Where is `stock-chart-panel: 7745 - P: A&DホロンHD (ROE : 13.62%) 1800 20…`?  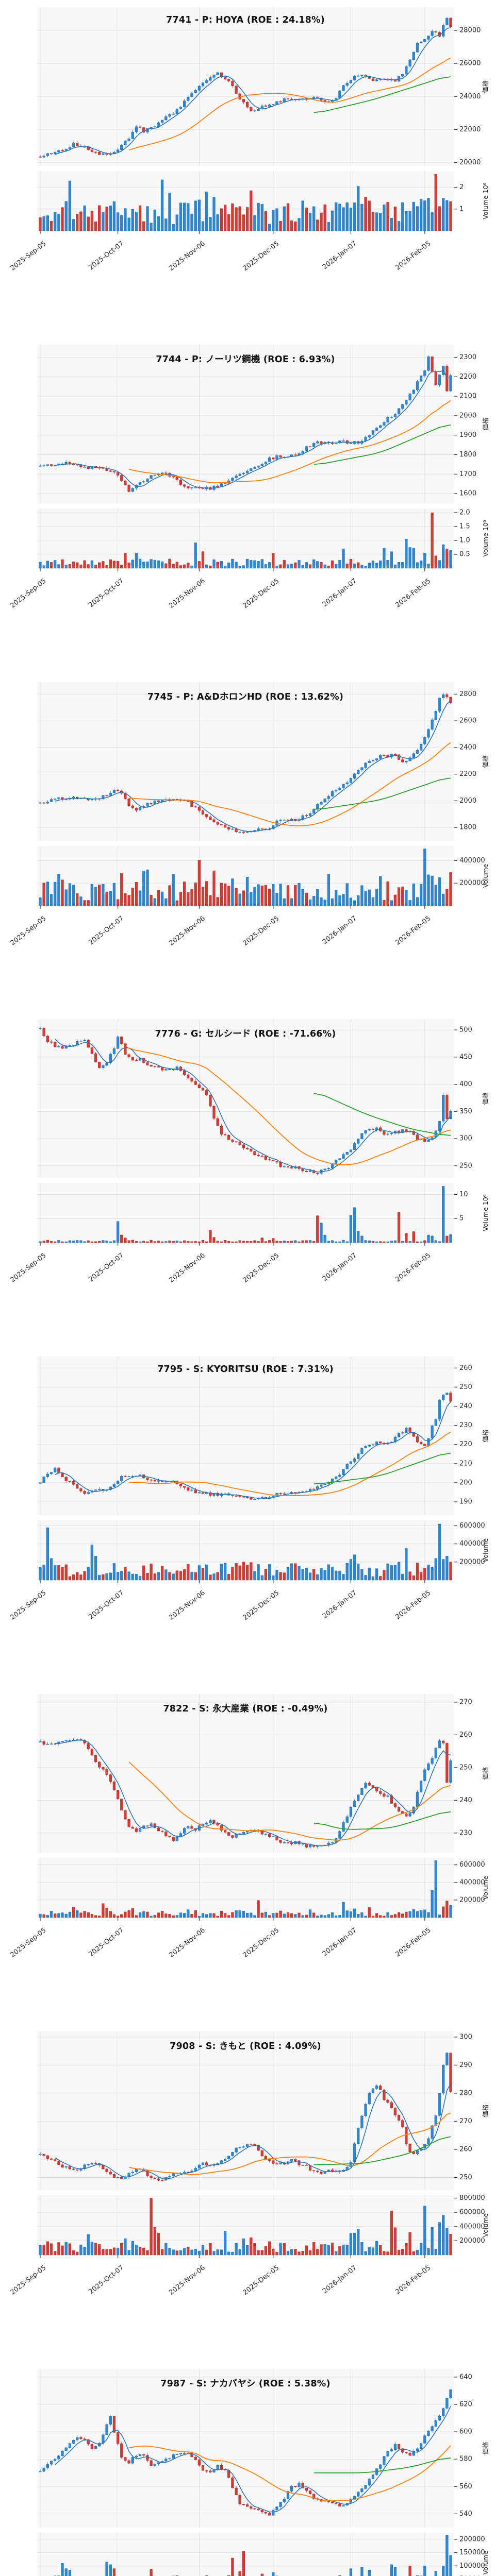 stock-chart-panel: 7745 - P: A&DホロンHD (ROE : 13.62%) 1800 20… is located at coordinates (247, 843).